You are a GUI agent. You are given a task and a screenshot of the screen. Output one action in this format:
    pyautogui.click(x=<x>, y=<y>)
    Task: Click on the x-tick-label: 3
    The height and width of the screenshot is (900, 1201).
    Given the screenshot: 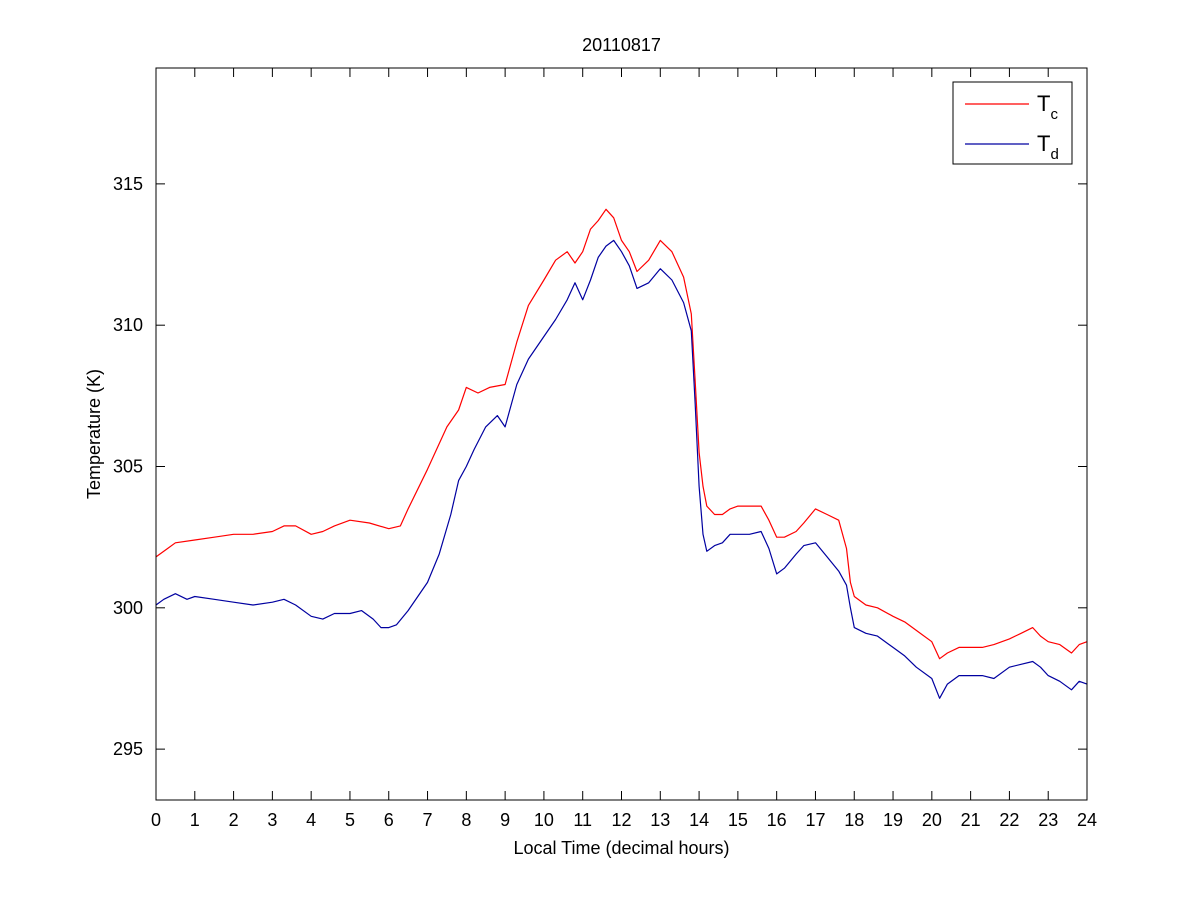 What is the action you would take?
    pyautogui.click(x=272, y=820)
    